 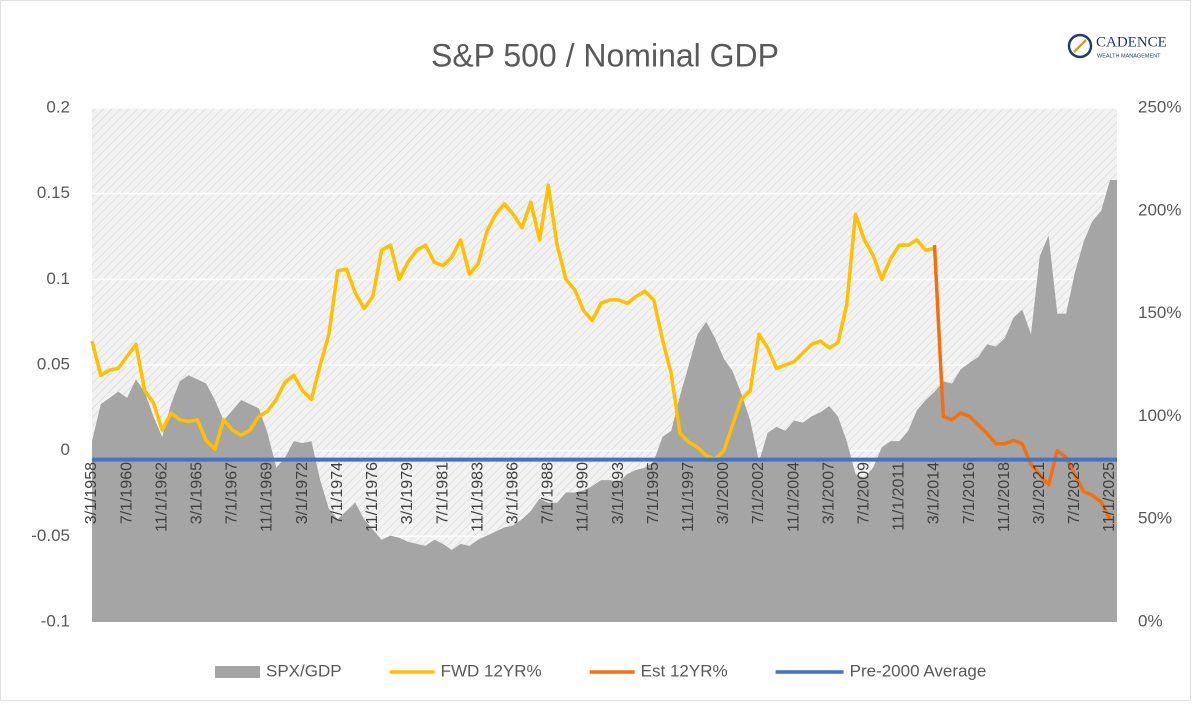 I want to click on x-tick-label: 7/1/2002, so click(x=758, y=493).